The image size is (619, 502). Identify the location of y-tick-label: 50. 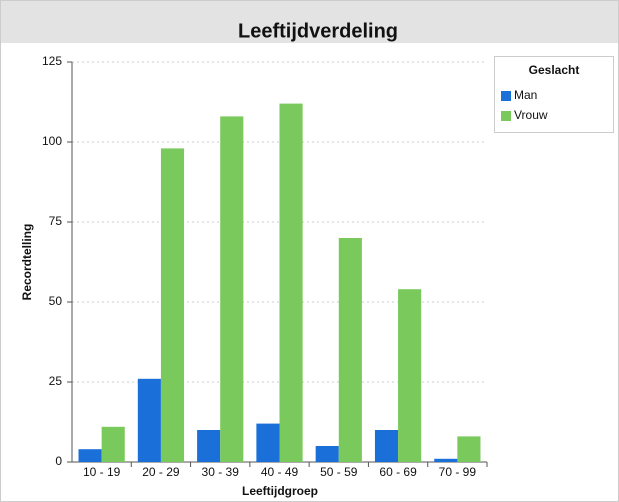
(56, 301).